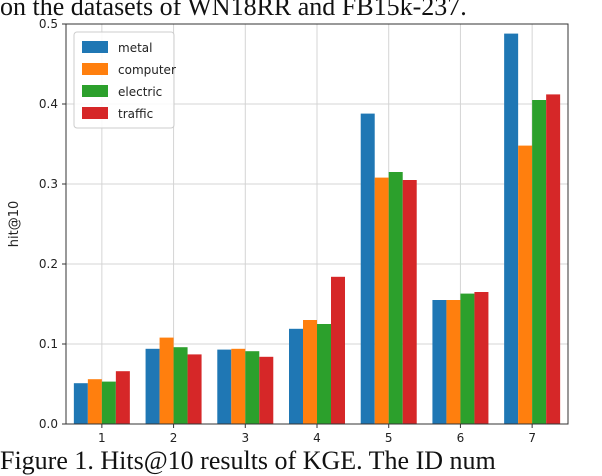 The height and width of the screenshot is (476, 602). What do you see at coordinates (245, 438) in the screenshot?
I see `x-tick-label: 3` at bounding box center [245, 438].